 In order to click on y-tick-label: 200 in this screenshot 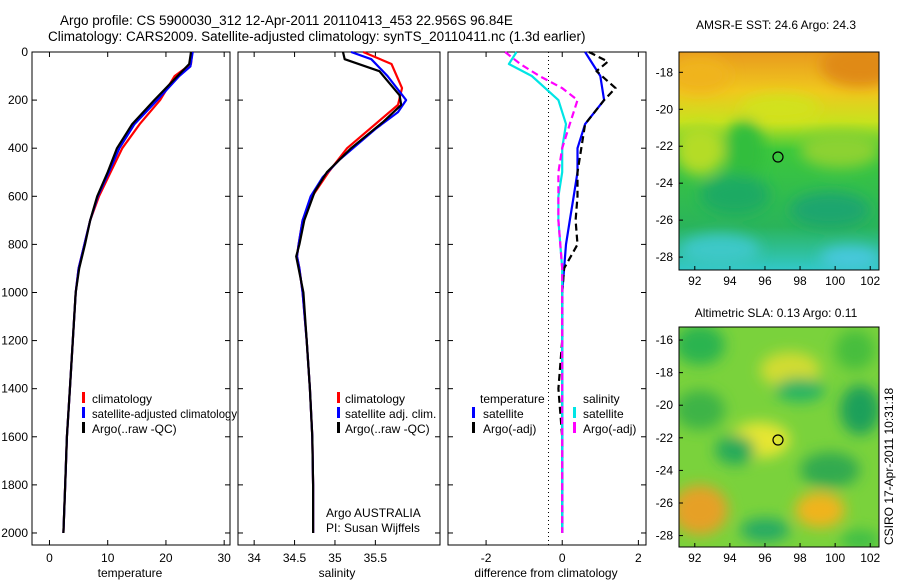, I will do `click(18, 100)`.